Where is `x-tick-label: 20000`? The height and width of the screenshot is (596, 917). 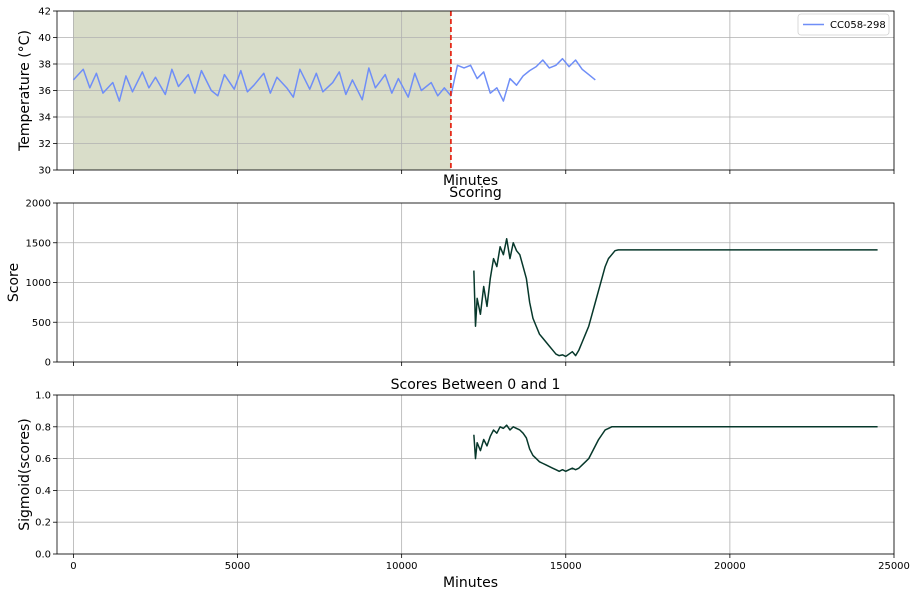
x-tick-label: 20000 is located at coordinates (730, 566).